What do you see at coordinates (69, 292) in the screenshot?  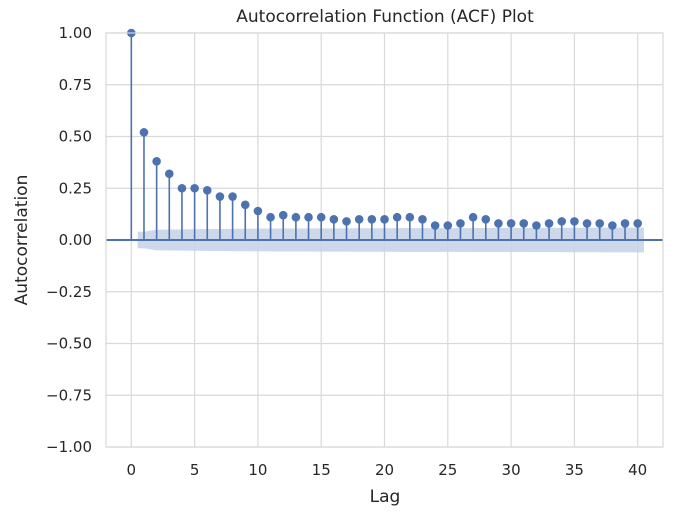 I see `y-tick-label: −0.25` at bounding box center [69, 292].